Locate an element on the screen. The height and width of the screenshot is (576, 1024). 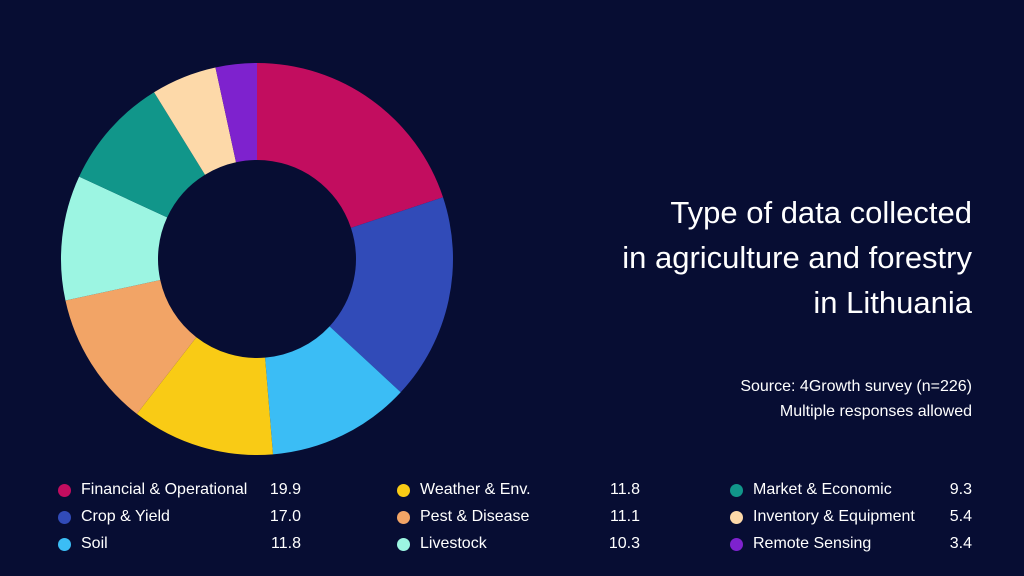
source-line: Source: 4Growth survey (n=226) is located at coordinates (856, 386).